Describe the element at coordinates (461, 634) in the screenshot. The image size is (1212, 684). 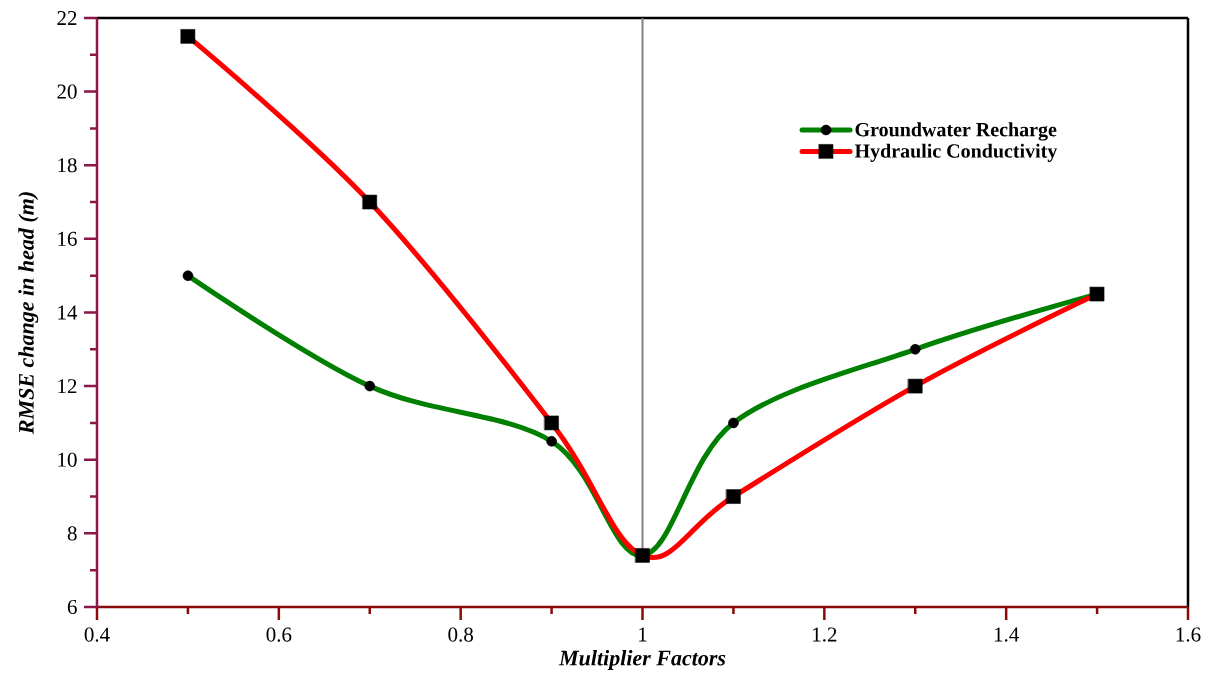
I see `x-tick-label: 0.8` at that location.